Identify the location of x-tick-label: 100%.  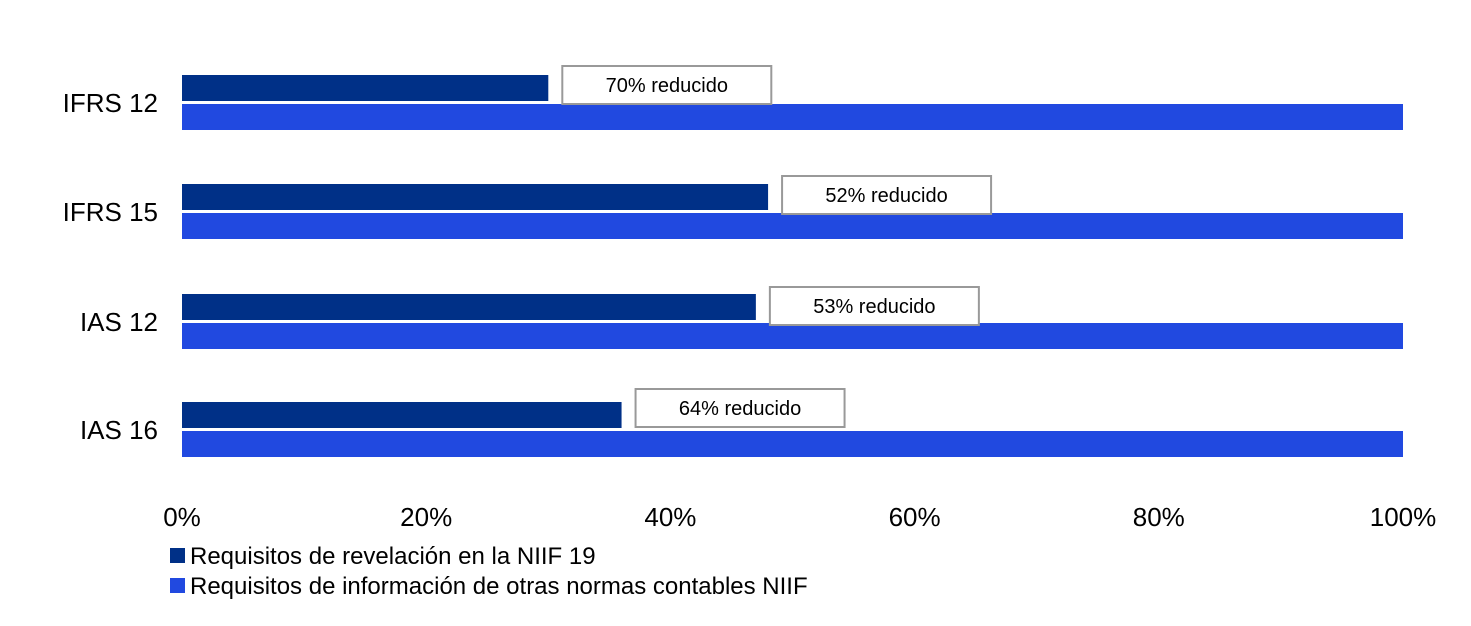
(1403, 517).